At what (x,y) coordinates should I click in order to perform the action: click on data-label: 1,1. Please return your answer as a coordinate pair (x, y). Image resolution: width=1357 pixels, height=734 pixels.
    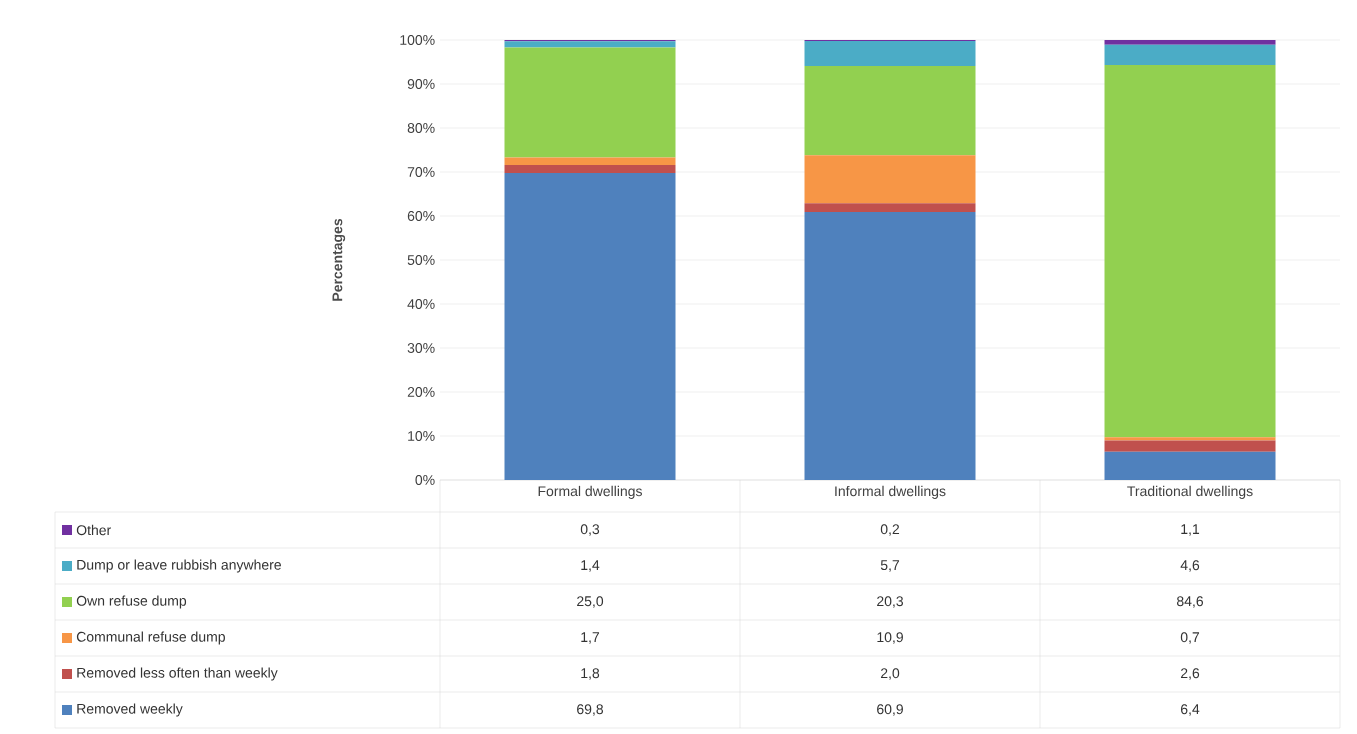
    Looking at the image, I should click on (1190, 530).